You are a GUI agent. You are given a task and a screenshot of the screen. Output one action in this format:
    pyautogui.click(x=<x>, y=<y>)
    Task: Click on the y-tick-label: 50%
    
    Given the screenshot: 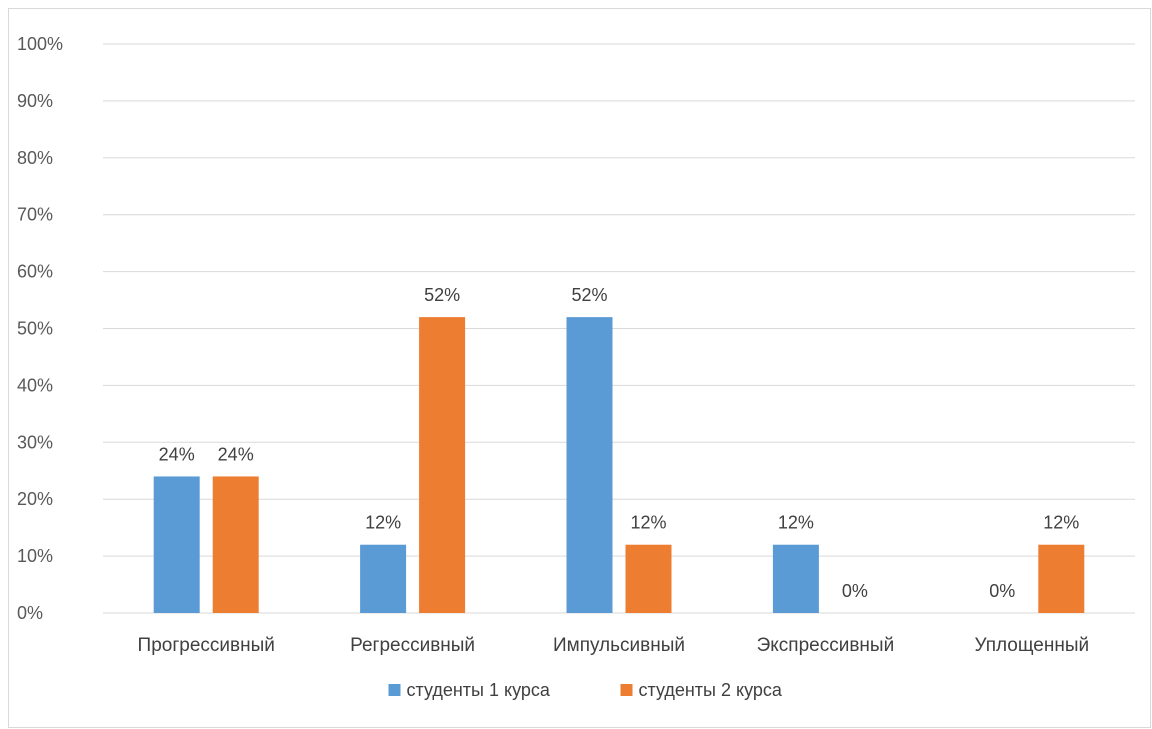 What is the action you would take?
    pyautogui.click(x=35, y=329)
    